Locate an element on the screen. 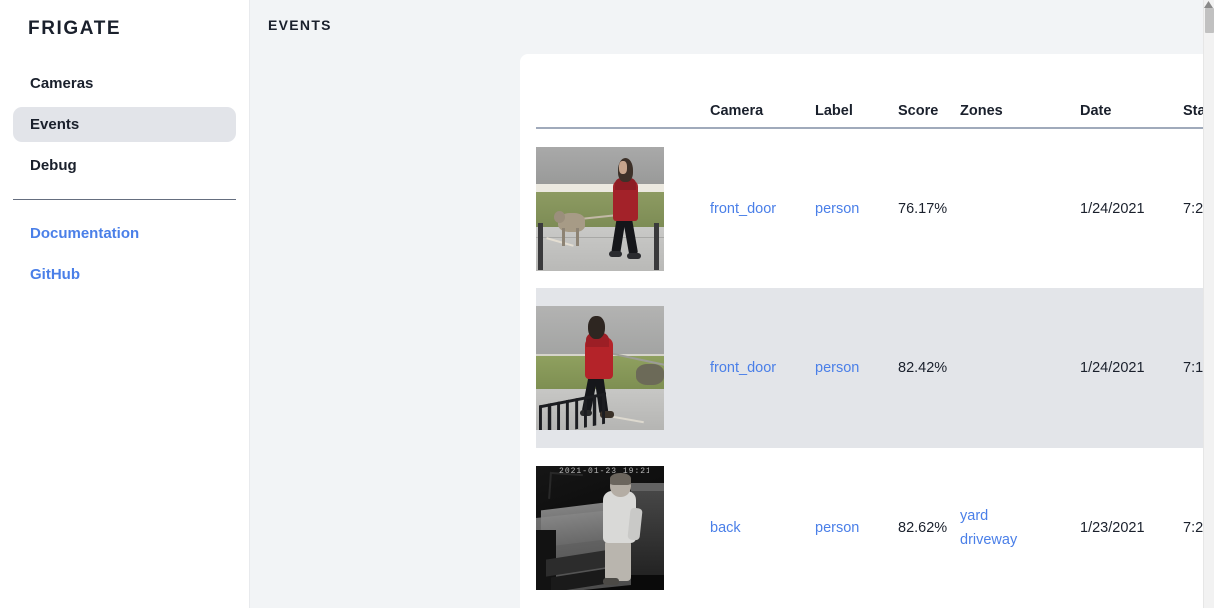 Image resolution: width=1214 pixels, height=608 pixels. sidebar-link-documentation: Documentation is located at coordinates (85, 233).